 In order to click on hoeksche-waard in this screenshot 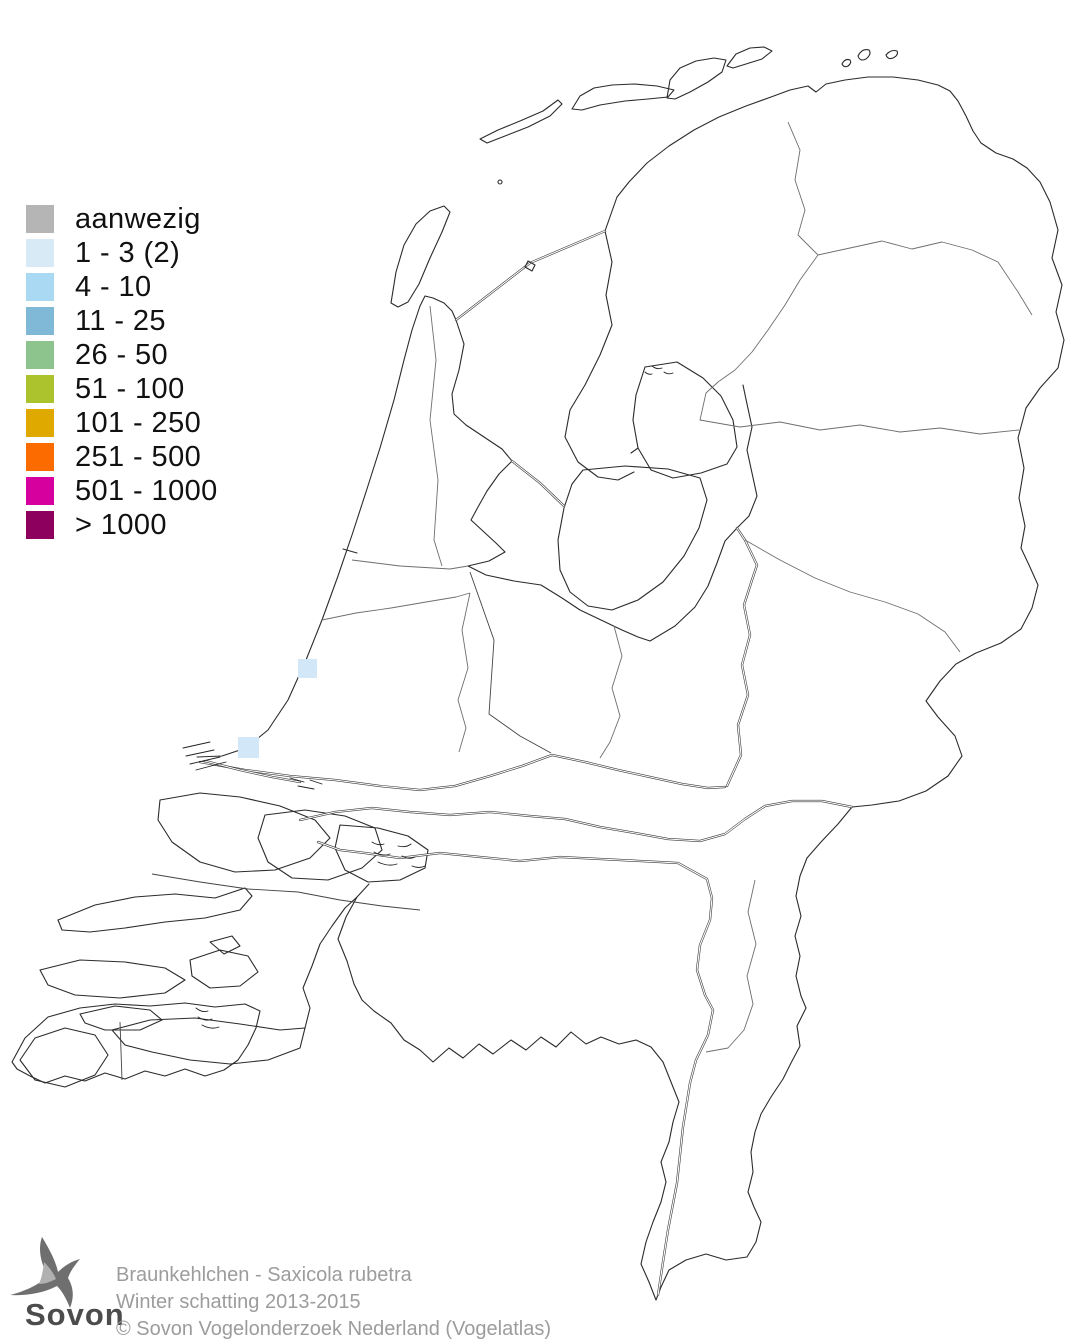, I will do `click(320, 845)`.